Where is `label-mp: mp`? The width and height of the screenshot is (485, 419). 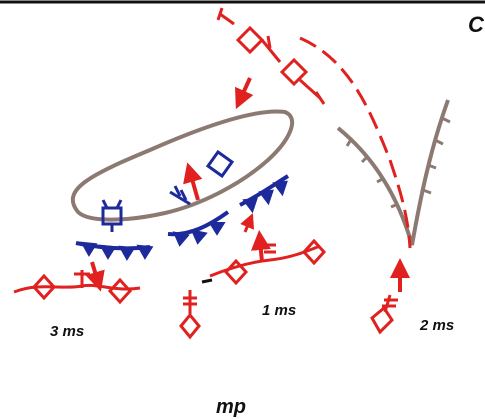
label-mp: mp is located at coordinates (231, 407).